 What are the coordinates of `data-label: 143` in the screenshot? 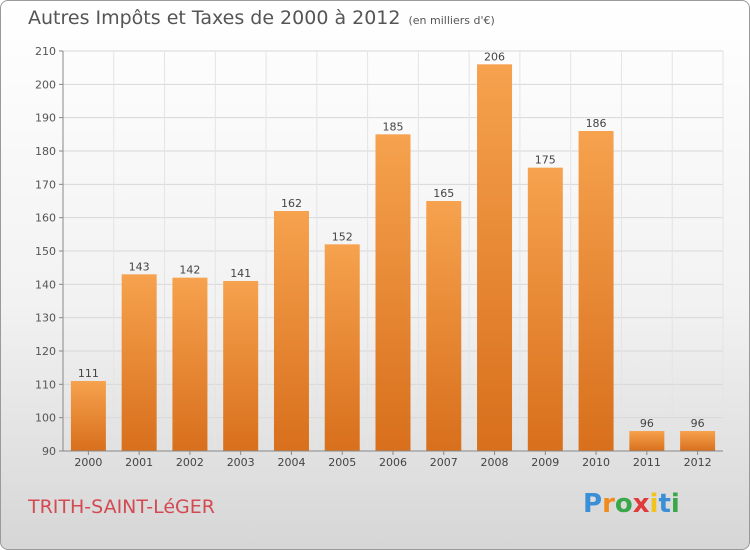 It's located at (139, 266).